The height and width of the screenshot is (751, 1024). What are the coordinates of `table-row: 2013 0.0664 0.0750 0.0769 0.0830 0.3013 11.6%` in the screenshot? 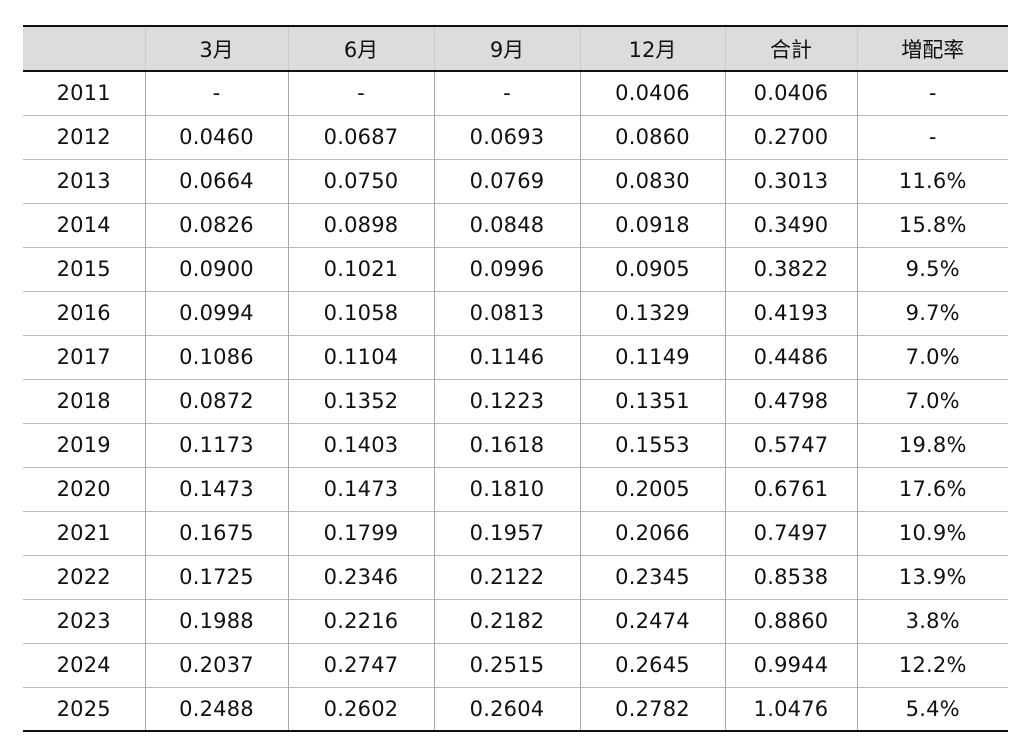 It's located at (515, 181).